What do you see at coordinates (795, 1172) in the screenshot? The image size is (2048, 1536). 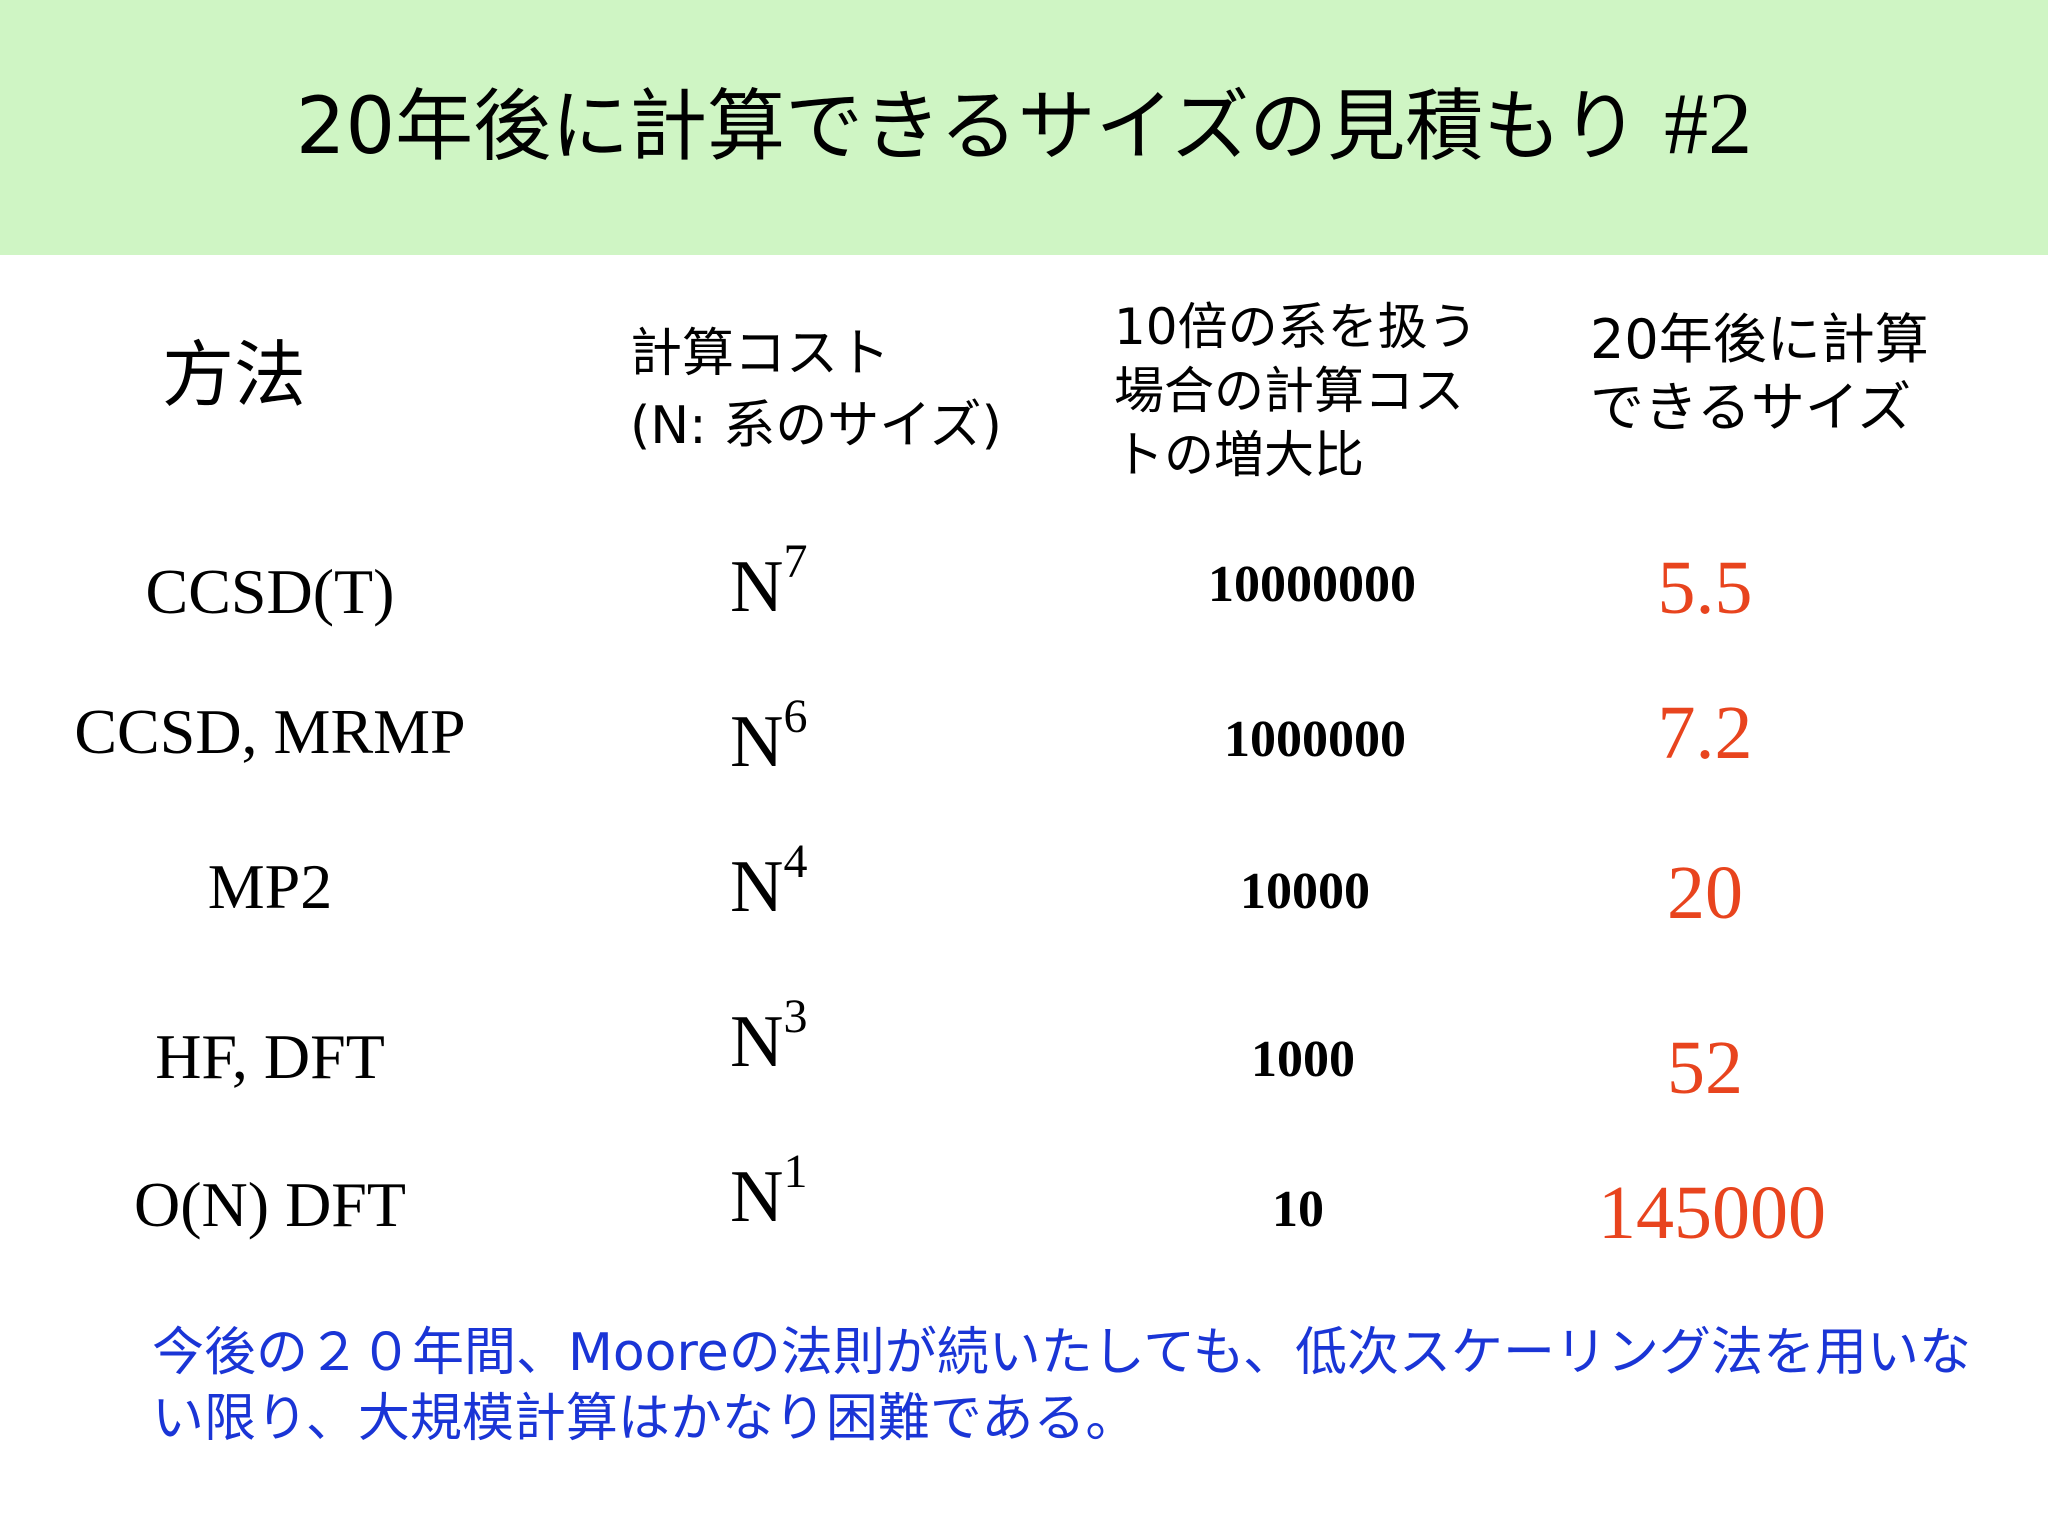 I see `cost-exponent: 1` at bounding box center [795, 1172].